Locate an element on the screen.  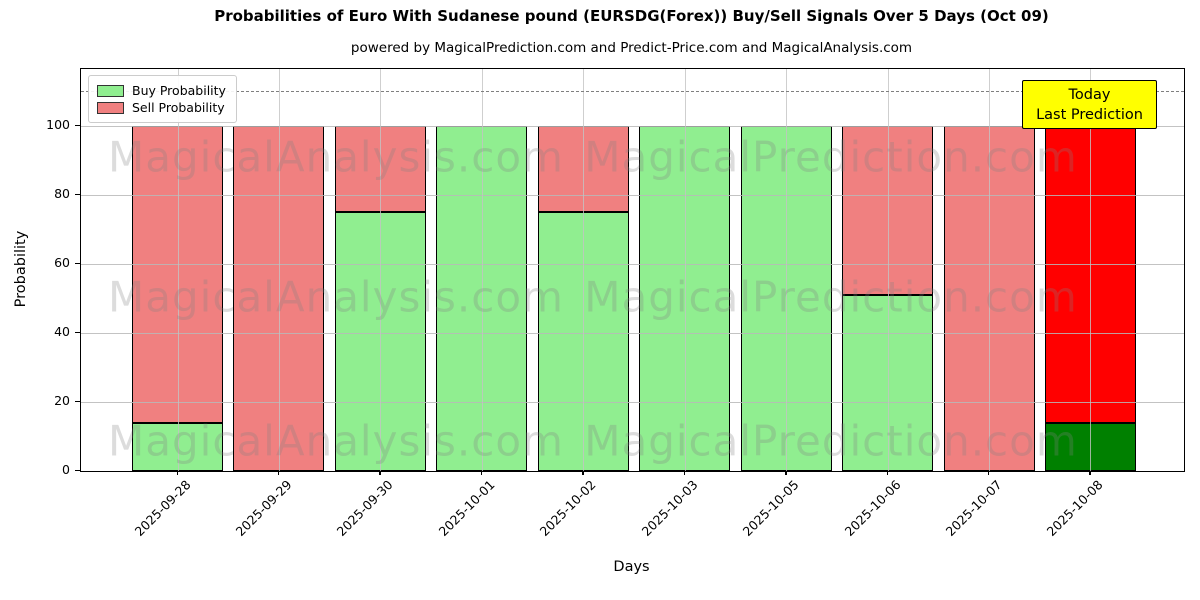
annotation-line-2: Last Prediction is located at coordinates (1089, 114).